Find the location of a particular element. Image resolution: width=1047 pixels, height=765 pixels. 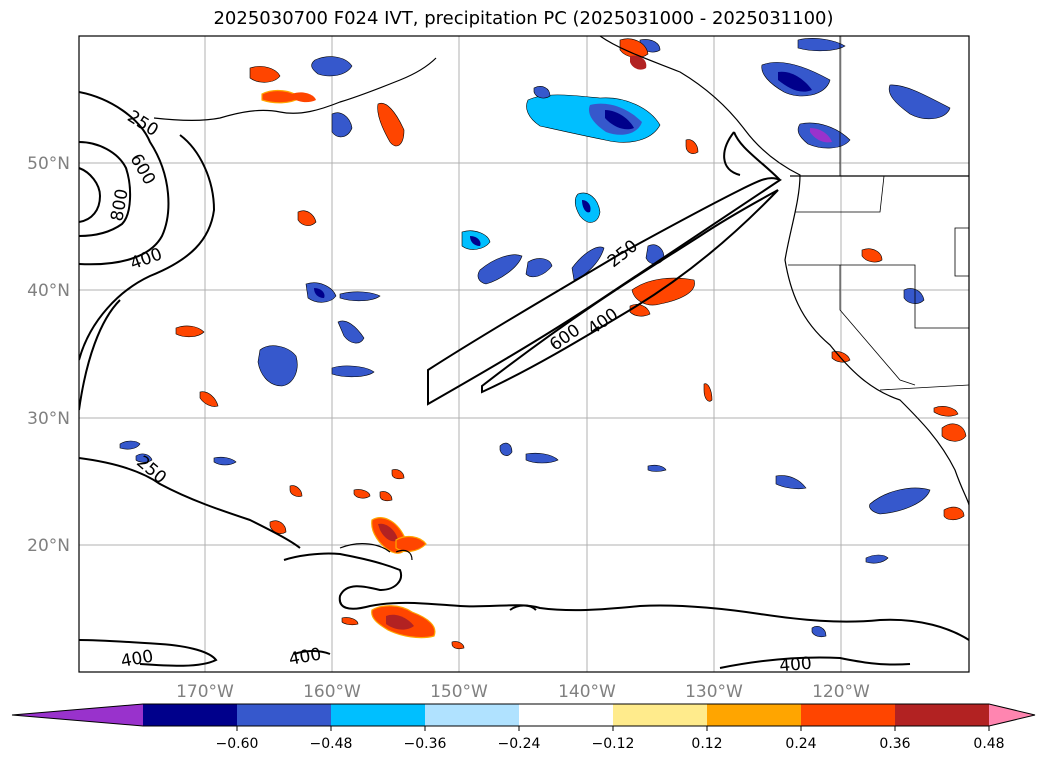

colorbar-tick-label: −0.48 is located at coordinates (331, 744).